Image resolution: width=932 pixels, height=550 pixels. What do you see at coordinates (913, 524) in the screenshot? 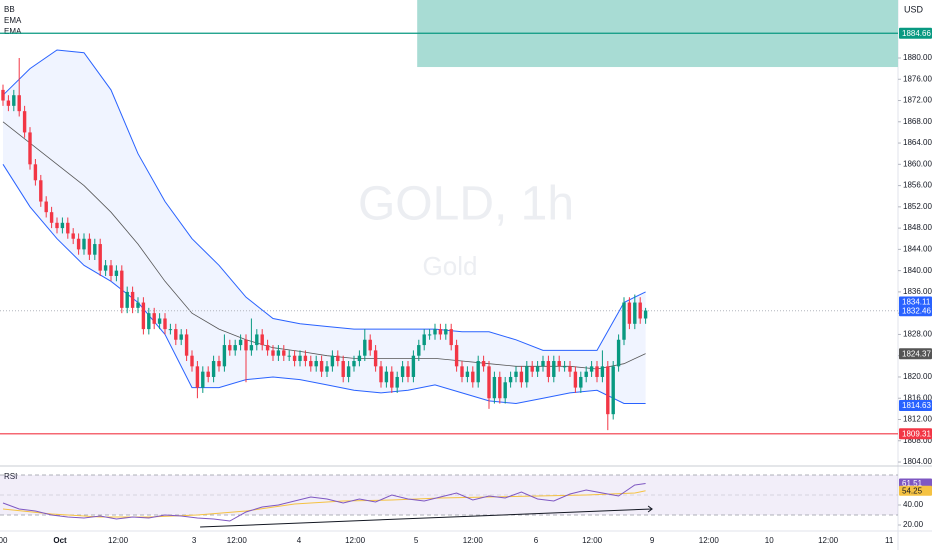
I see `rsi-y-tick-label: 20.00` at bounding box center [913, 524].